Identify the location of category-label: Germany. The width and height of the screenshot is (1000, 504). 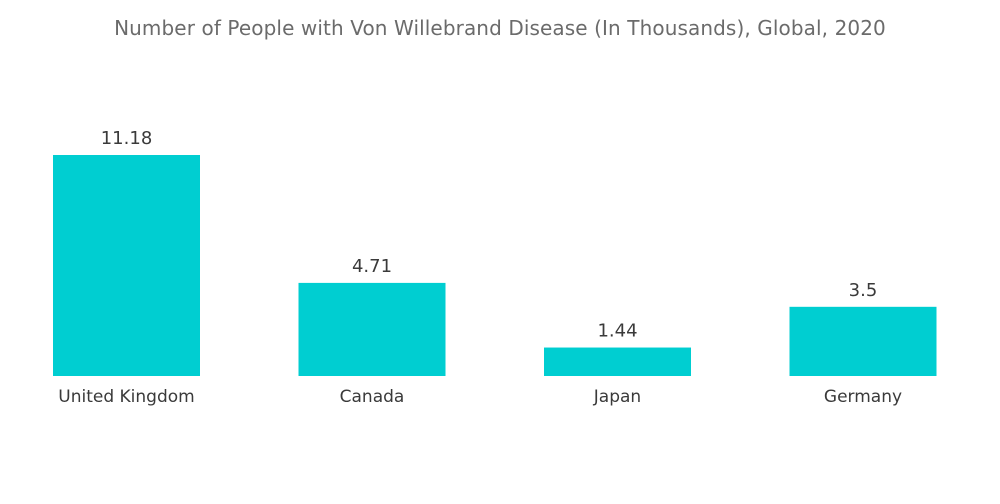
(863, 397).